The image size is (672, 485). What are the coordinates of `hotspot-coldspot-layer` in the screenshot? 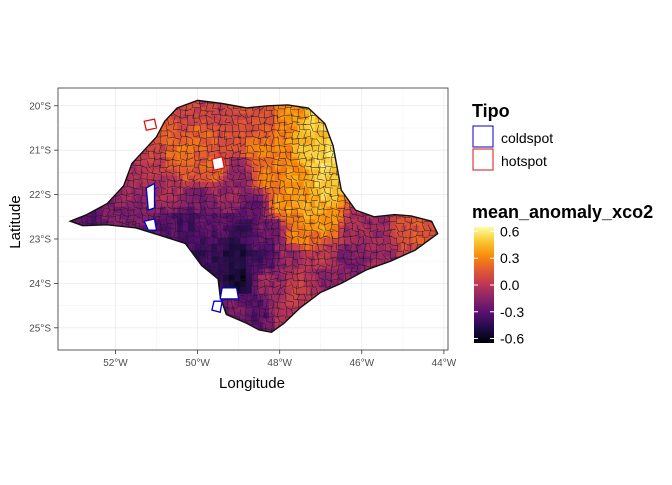 It's located at (191, 216).